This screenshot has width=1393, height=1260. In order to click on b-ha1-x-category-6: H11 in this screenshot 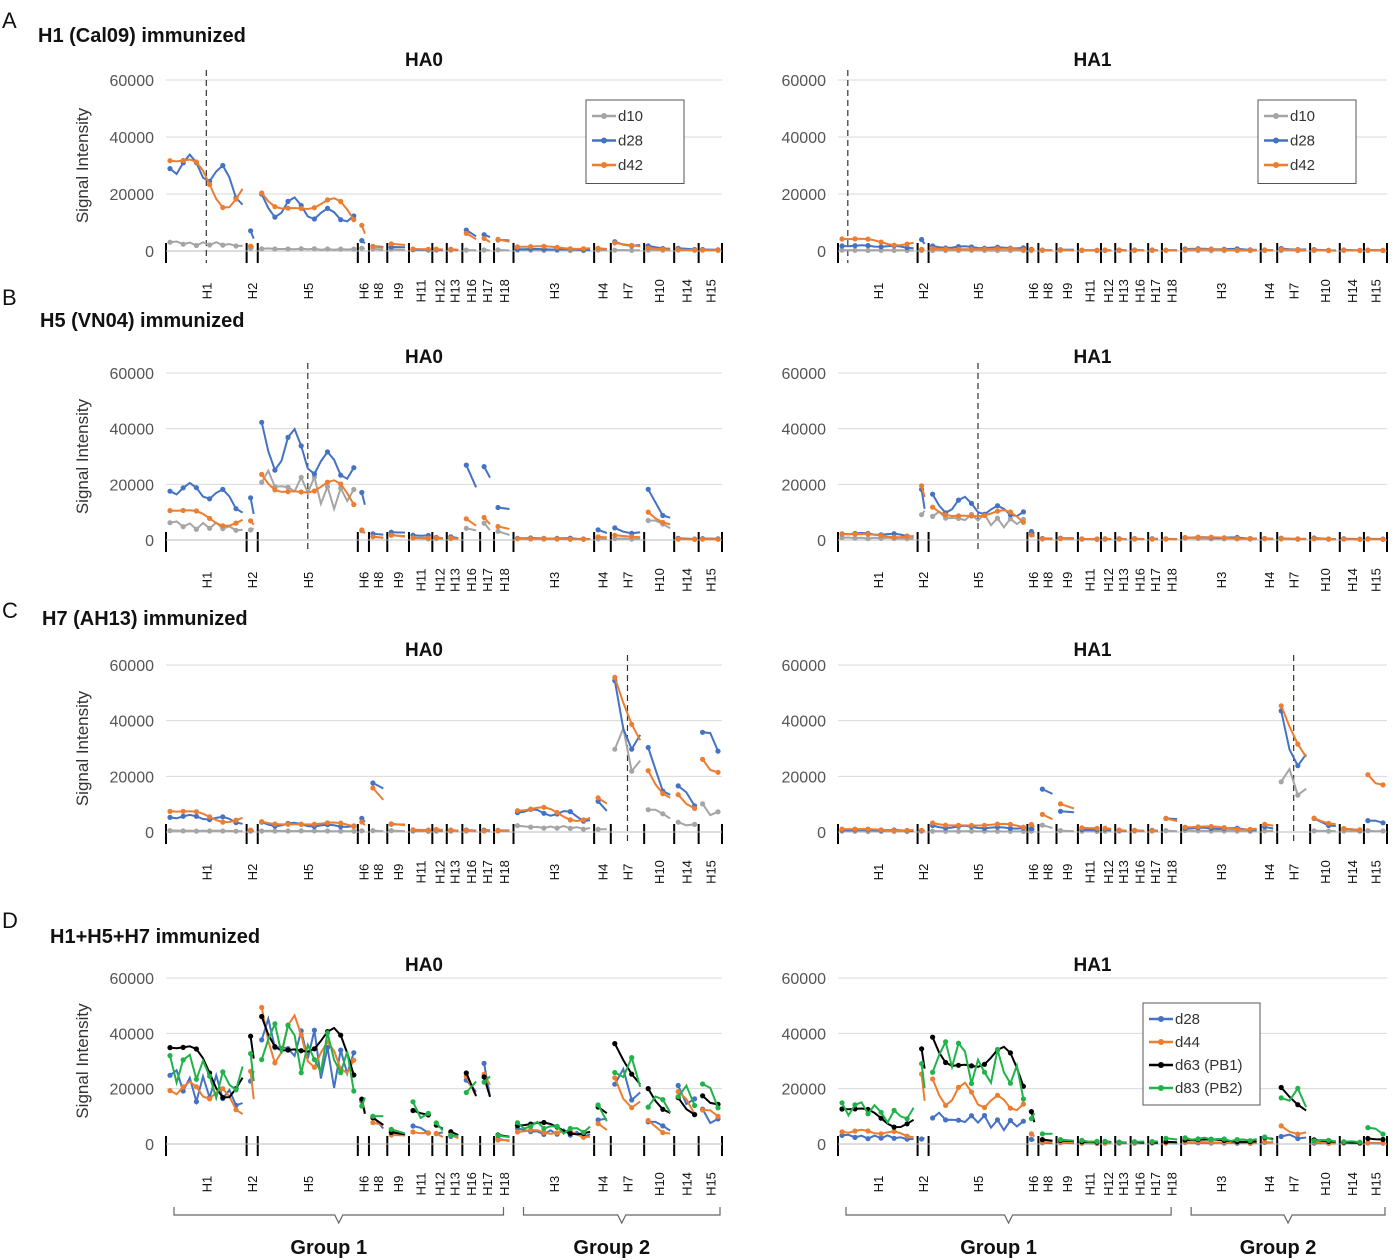, I will do `click(1089, 580)`.